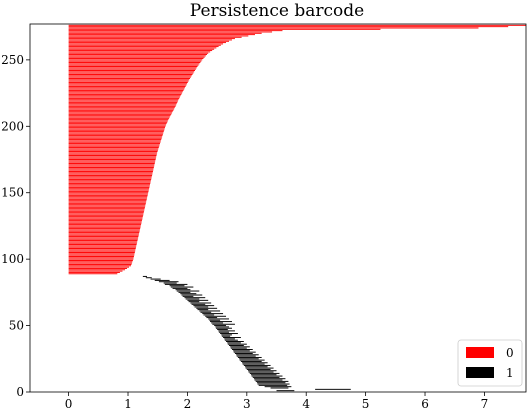 The height and width of the screenshot is (413, 528). I want to click on x-tick-label: 7, so click(485, 404).